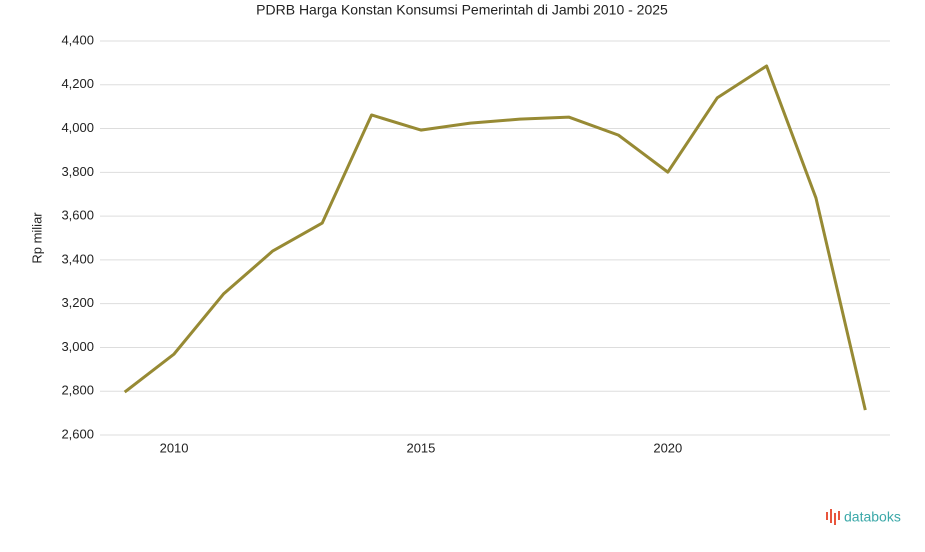 Image resolution: width=925 pixels, height=552 pixels. Describe the element at coordinates (77, 302) in the screenshot. I see `y-tick-label: 3,200` at that location.